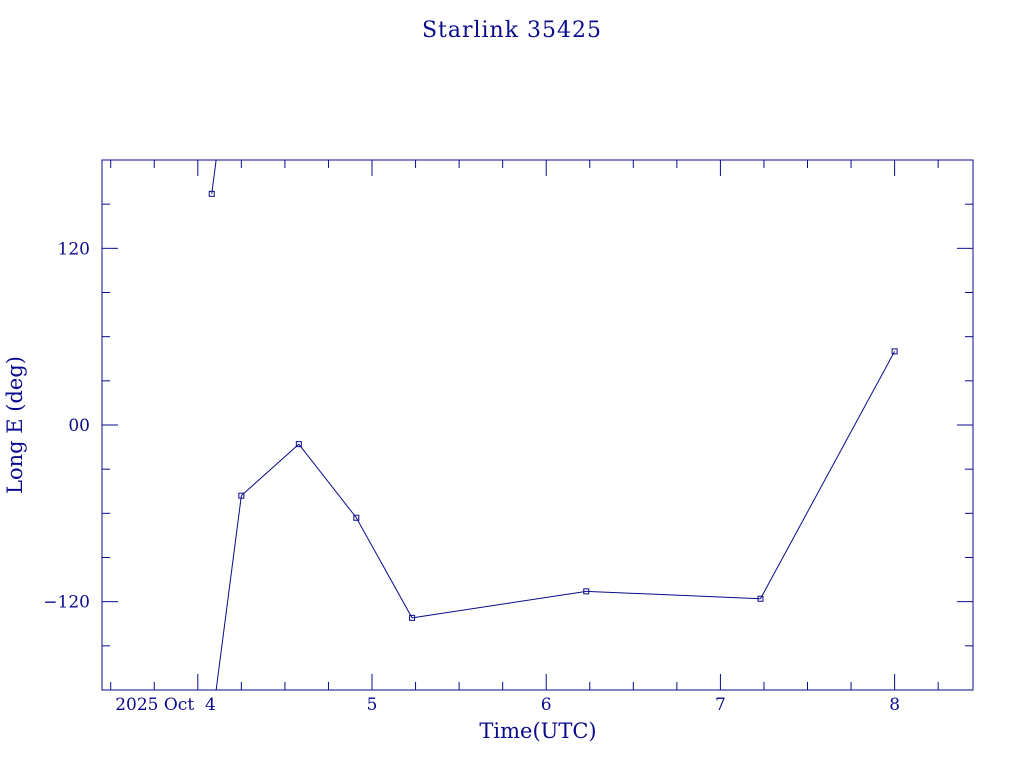 The height and width of the screenshot is (773, 1024). I want to click on x-tick-label: 2025 Oct 4, so click(165, 705).